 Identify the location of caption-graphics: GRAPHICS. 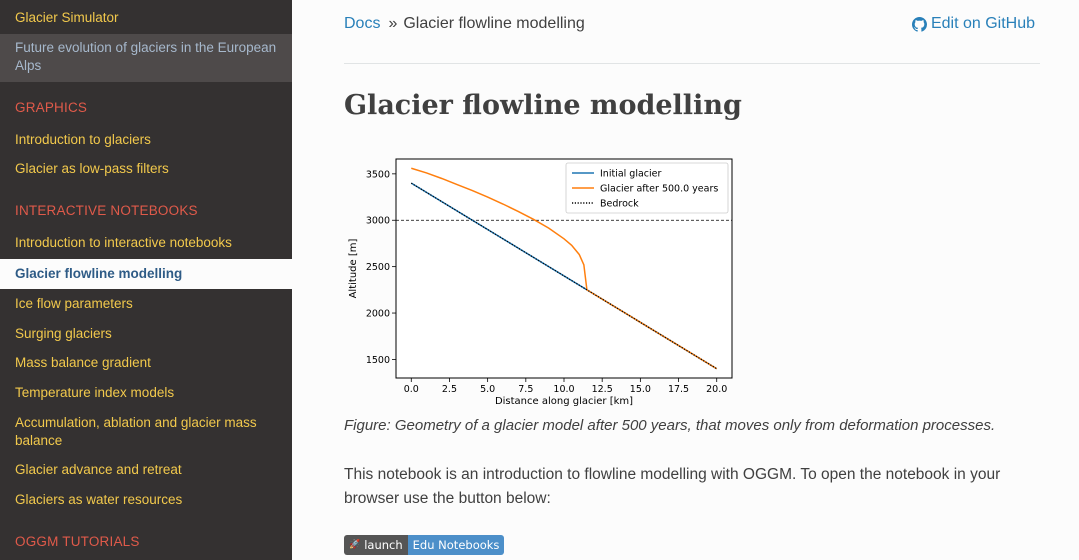
(51, 107).